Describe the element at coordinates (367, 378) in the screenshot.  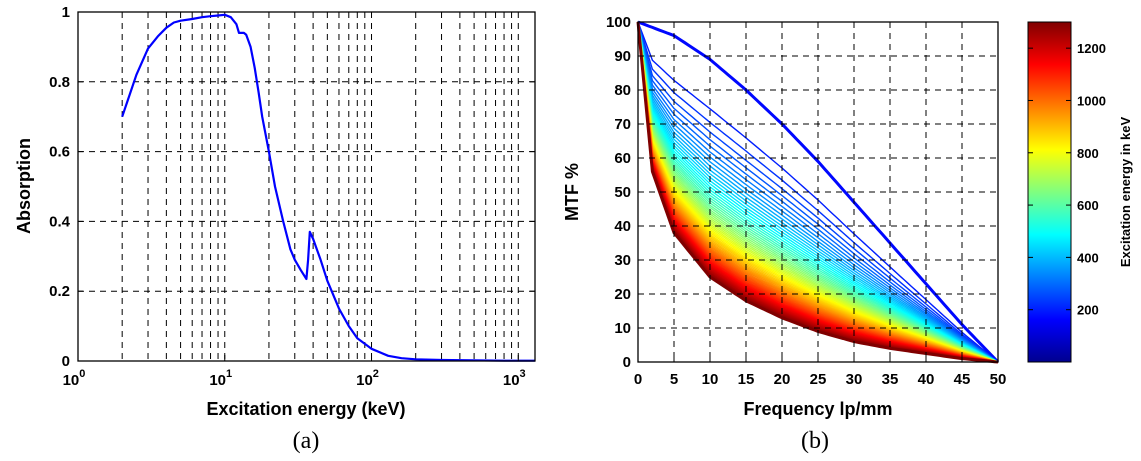
I see `absorption-xtick-label: 10²` at that location.